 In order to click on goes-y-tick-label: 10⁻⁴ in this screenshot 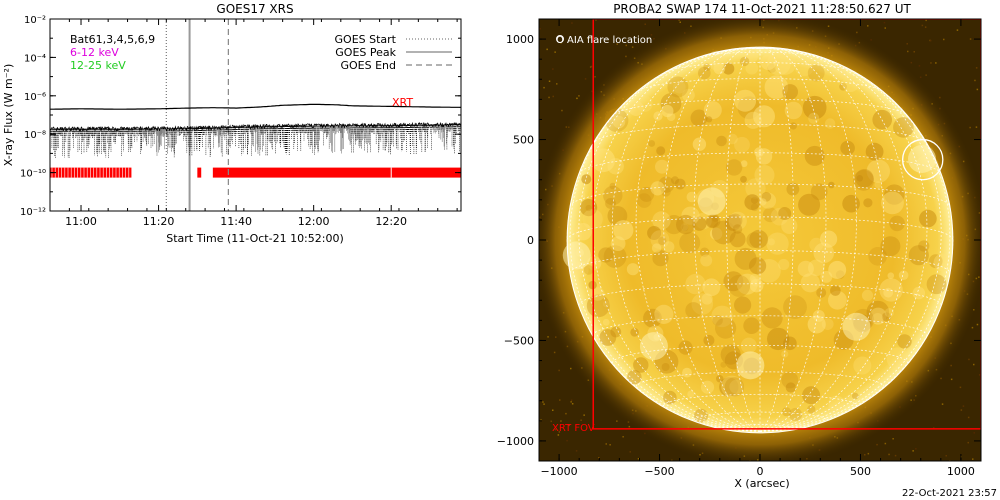, I will do `click(35, 58)`.